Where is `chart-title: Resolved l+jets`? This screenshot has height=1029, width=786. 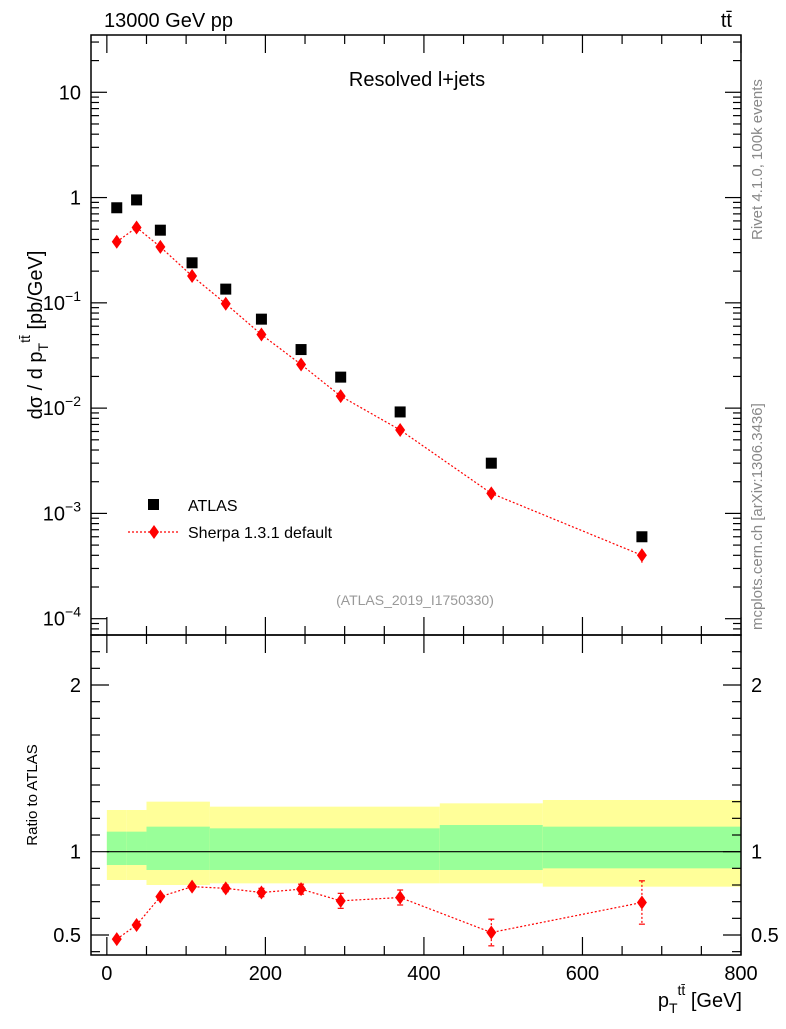
chart-title: Resolved l+jets is located at coordinates (417, 80).